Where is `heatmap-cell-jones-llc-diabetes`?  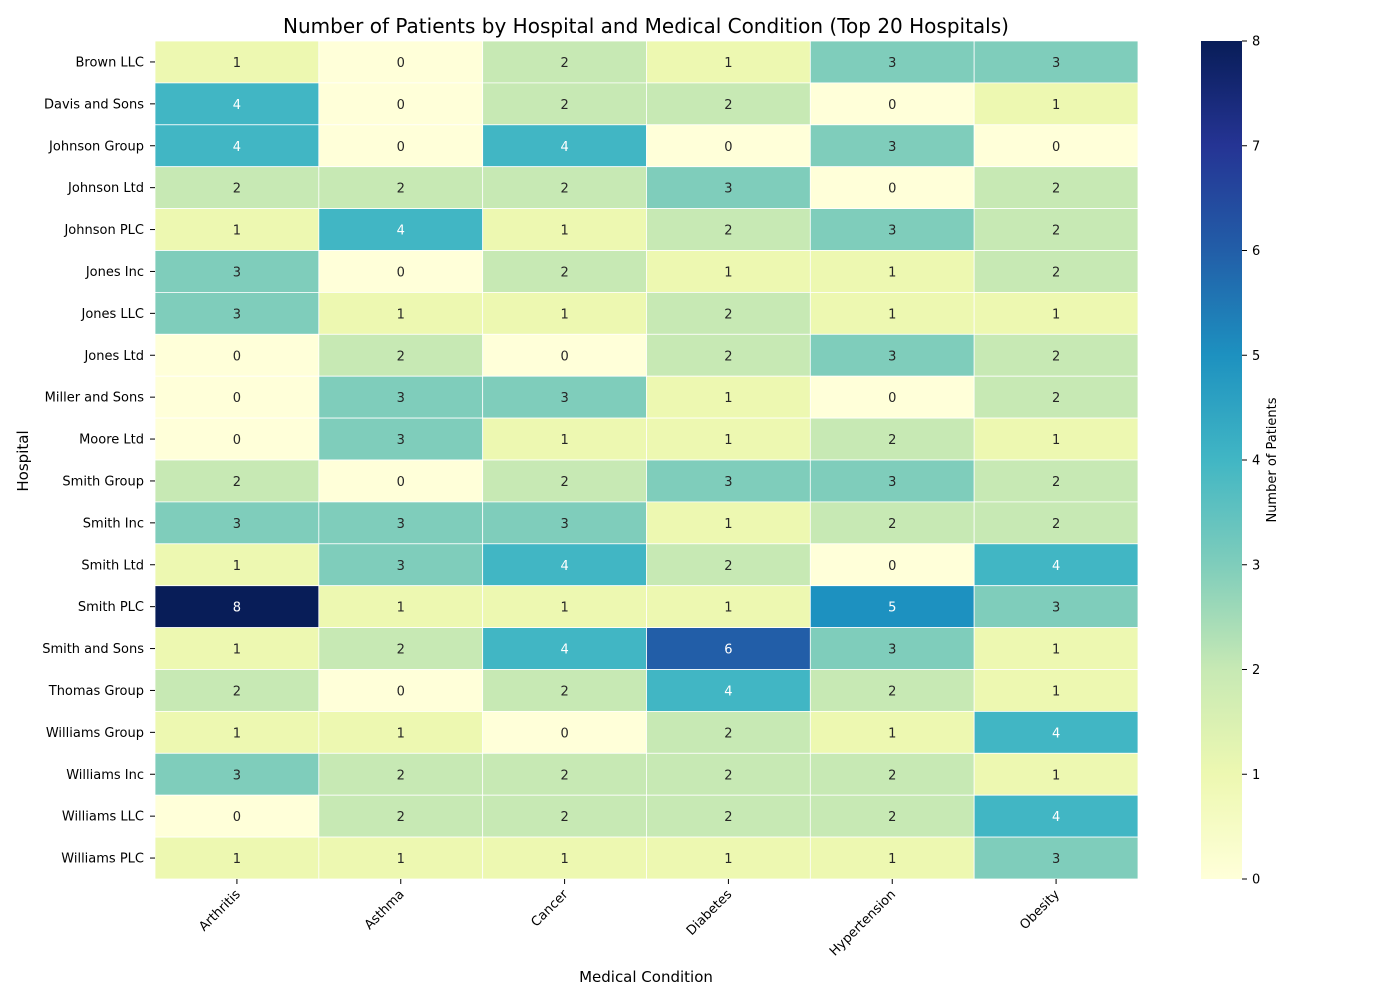
heatmap-cell-jones-llc-diabetes is located at coordinates (728, 313).